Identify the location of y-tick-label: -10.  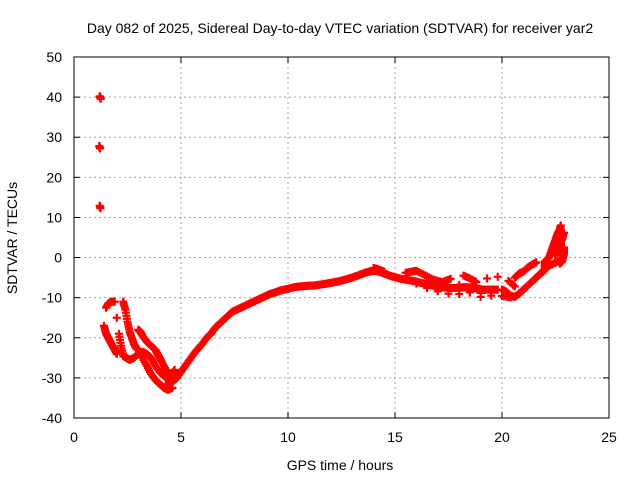
(52, 298).